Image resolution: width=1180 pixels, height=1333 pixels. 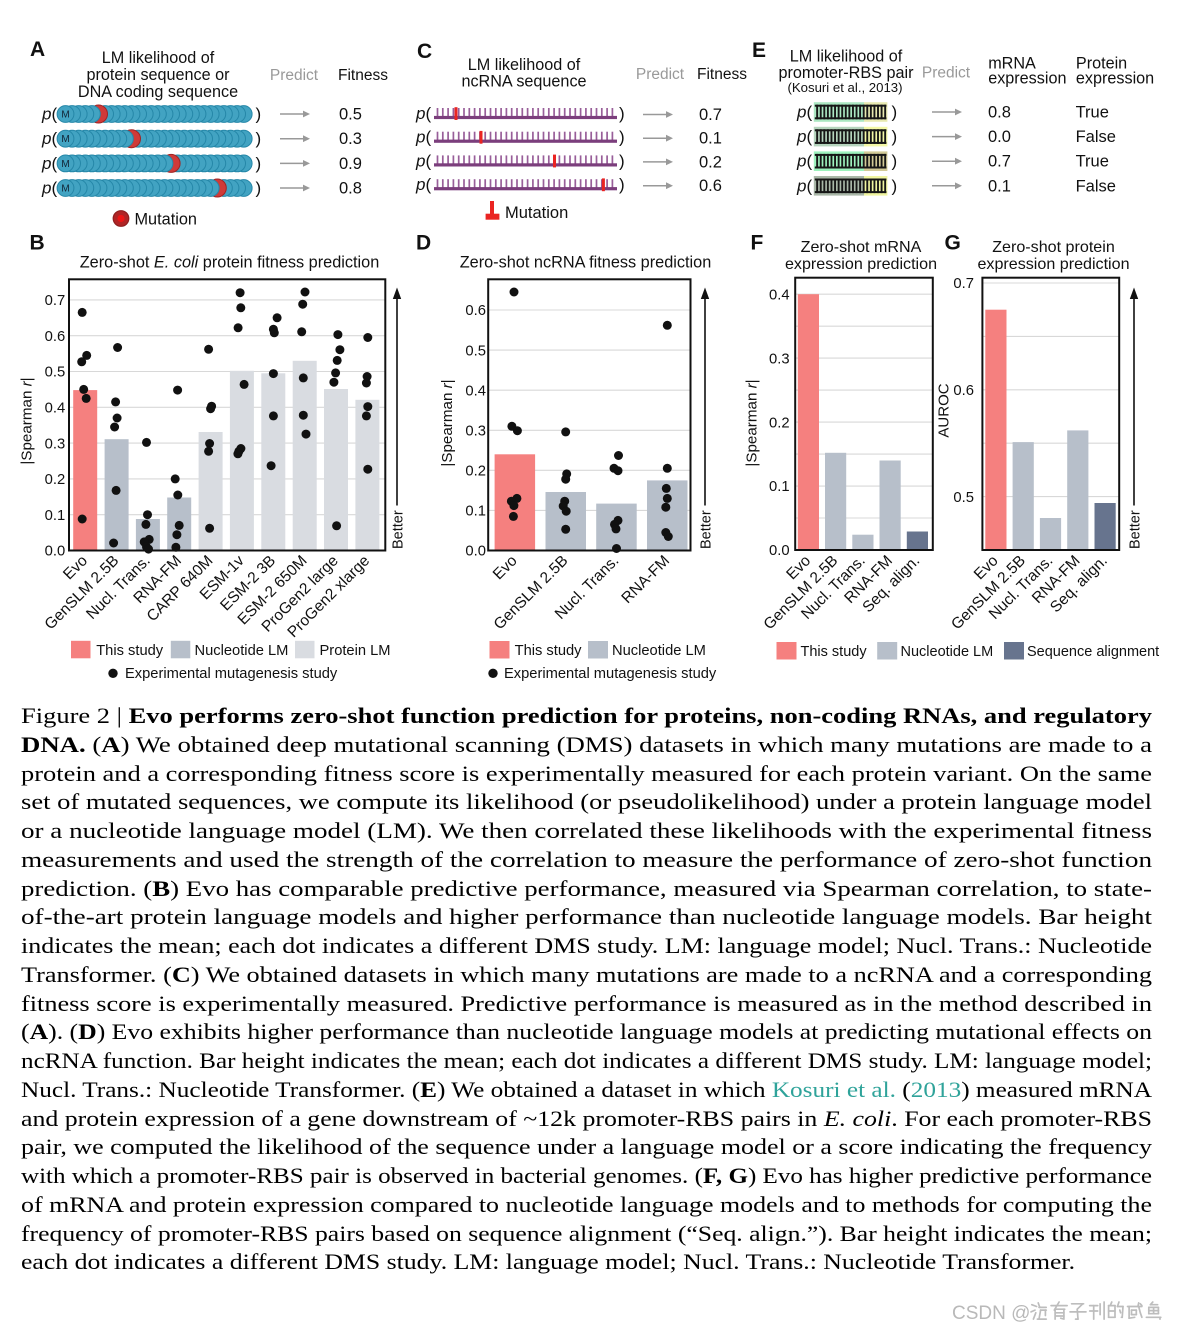 What do you see at coordinates (991, 1313) in the screenshot?
I see `svg-text: CSDN @` at bounding box center [991, 1313].